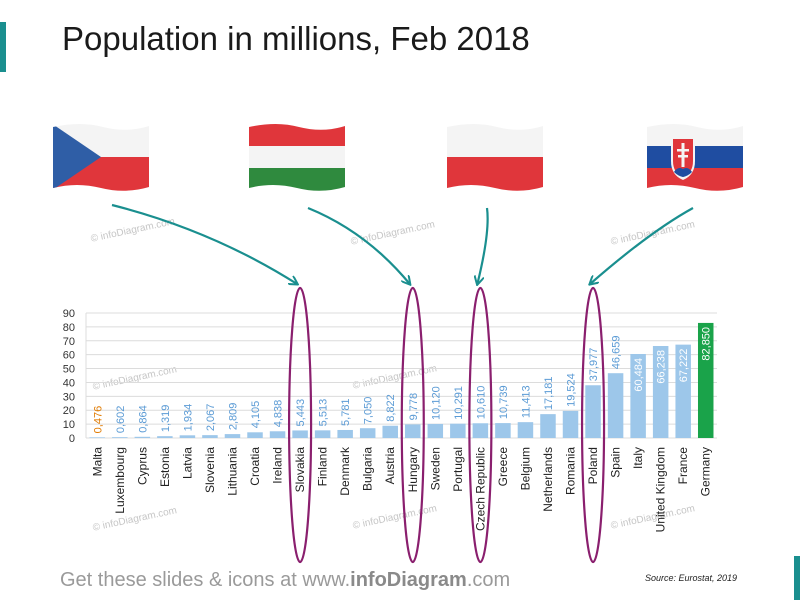 This screenshot has width=800, height=600. Describe the element at coordinates (436, 403) in the screenshot. I see `value-label: 10,120` at that location.